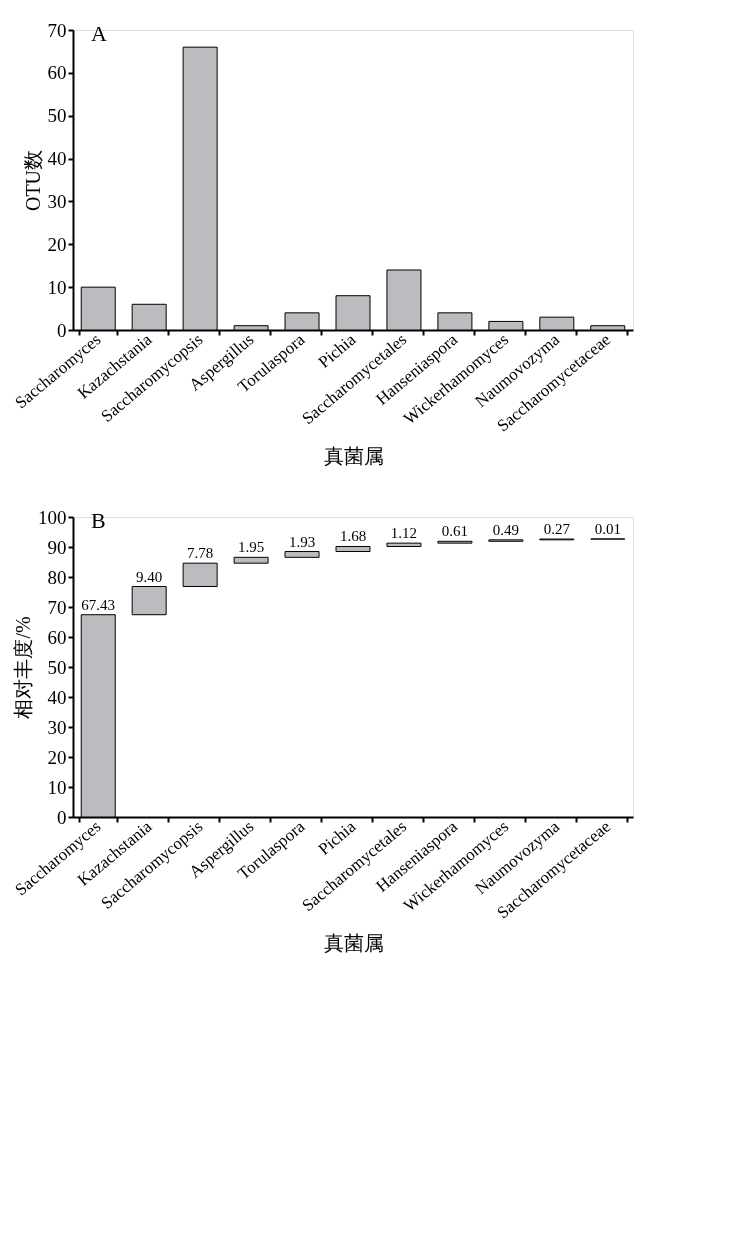 The height and width of the screenshot is (1248, 738). What do you see at coordinates (404, 533) in the screenshot?
I see `data-label: 1.12` at bounding box center [404, 533].